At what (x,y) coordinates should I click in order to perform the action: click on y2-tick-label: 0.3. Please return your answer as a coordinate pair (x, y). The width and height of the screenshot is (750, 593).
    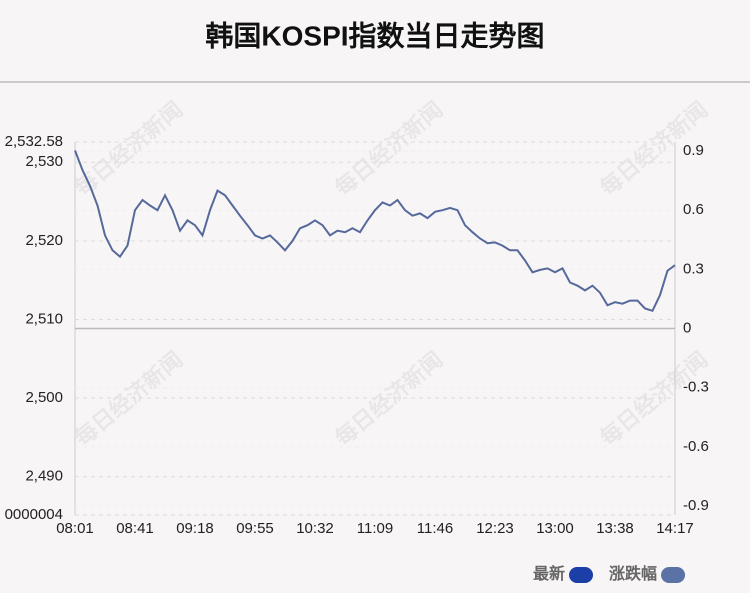
    Looking at the image, I should click on (693, 268).